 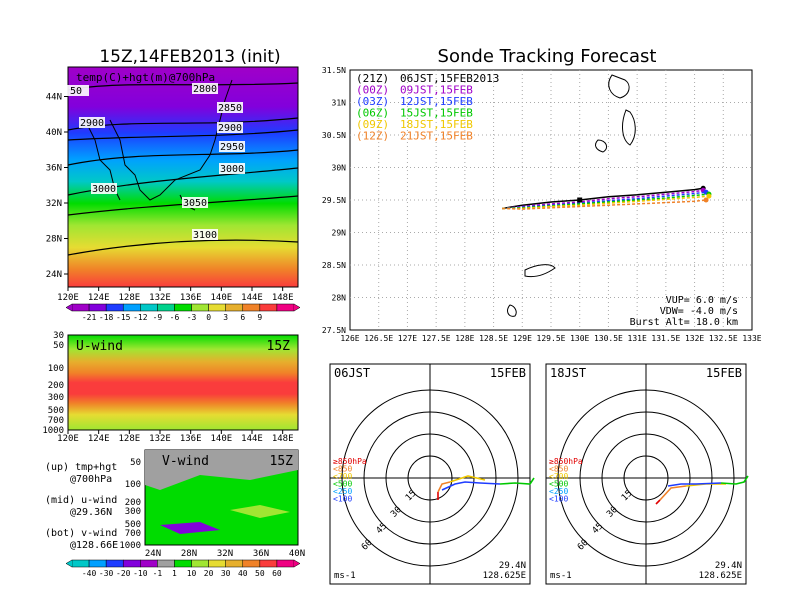 I want to click on islands, so click(x=571, y=195).